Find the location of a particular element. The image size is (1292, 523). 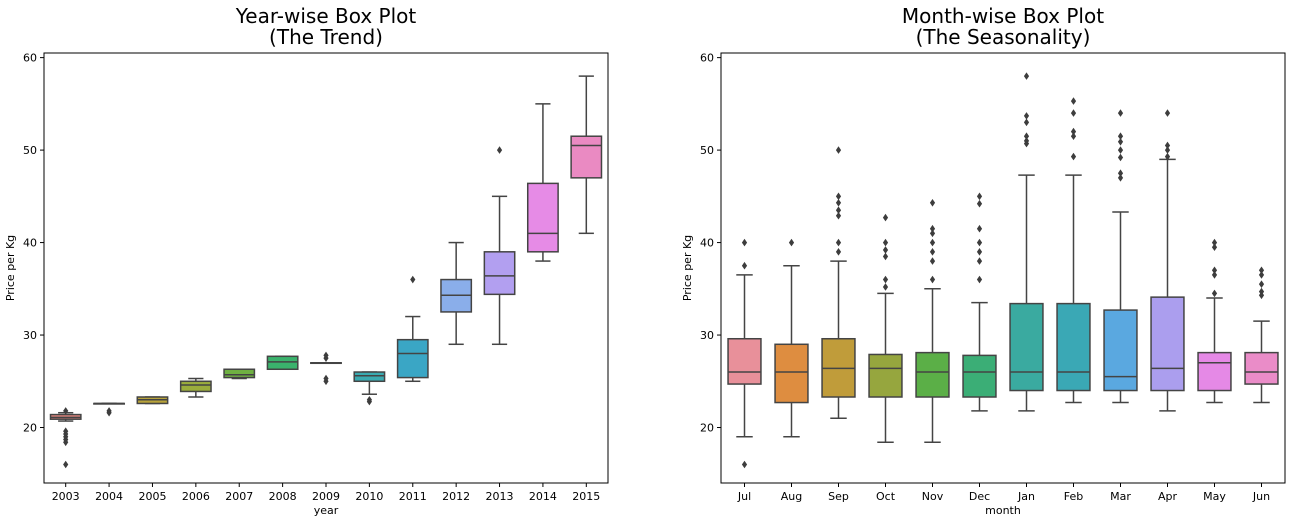

box-2007 is located at coordinates (239, 374).